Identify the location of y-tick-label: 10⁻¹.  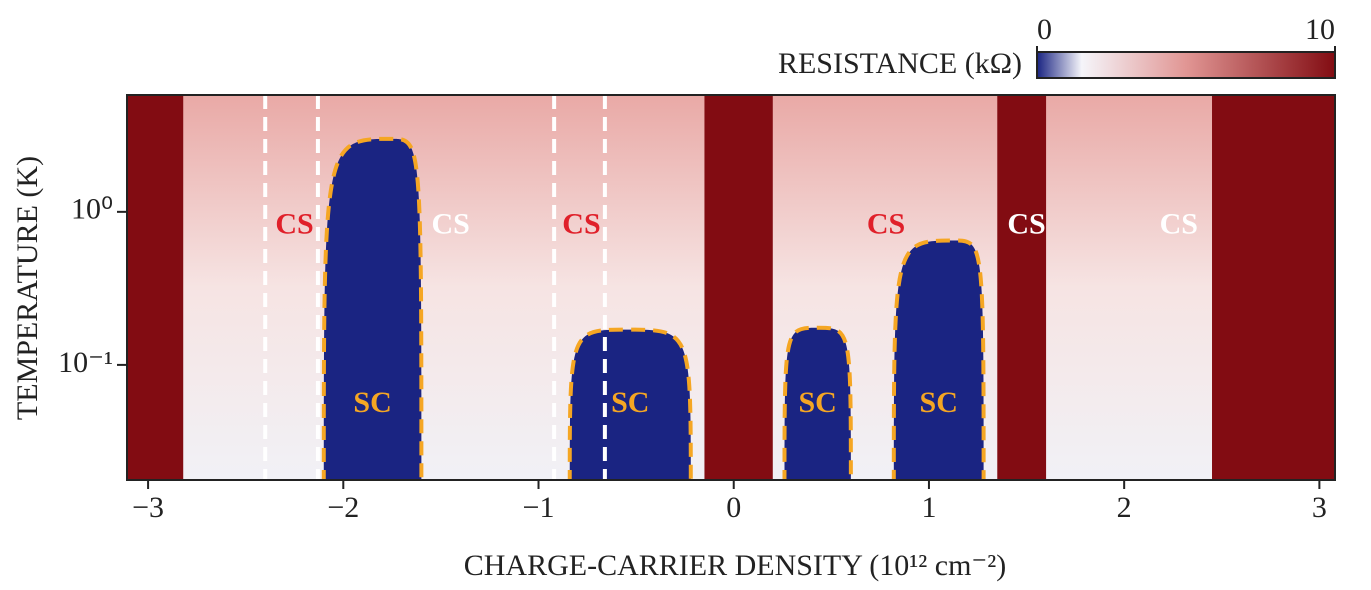
(85, 362).